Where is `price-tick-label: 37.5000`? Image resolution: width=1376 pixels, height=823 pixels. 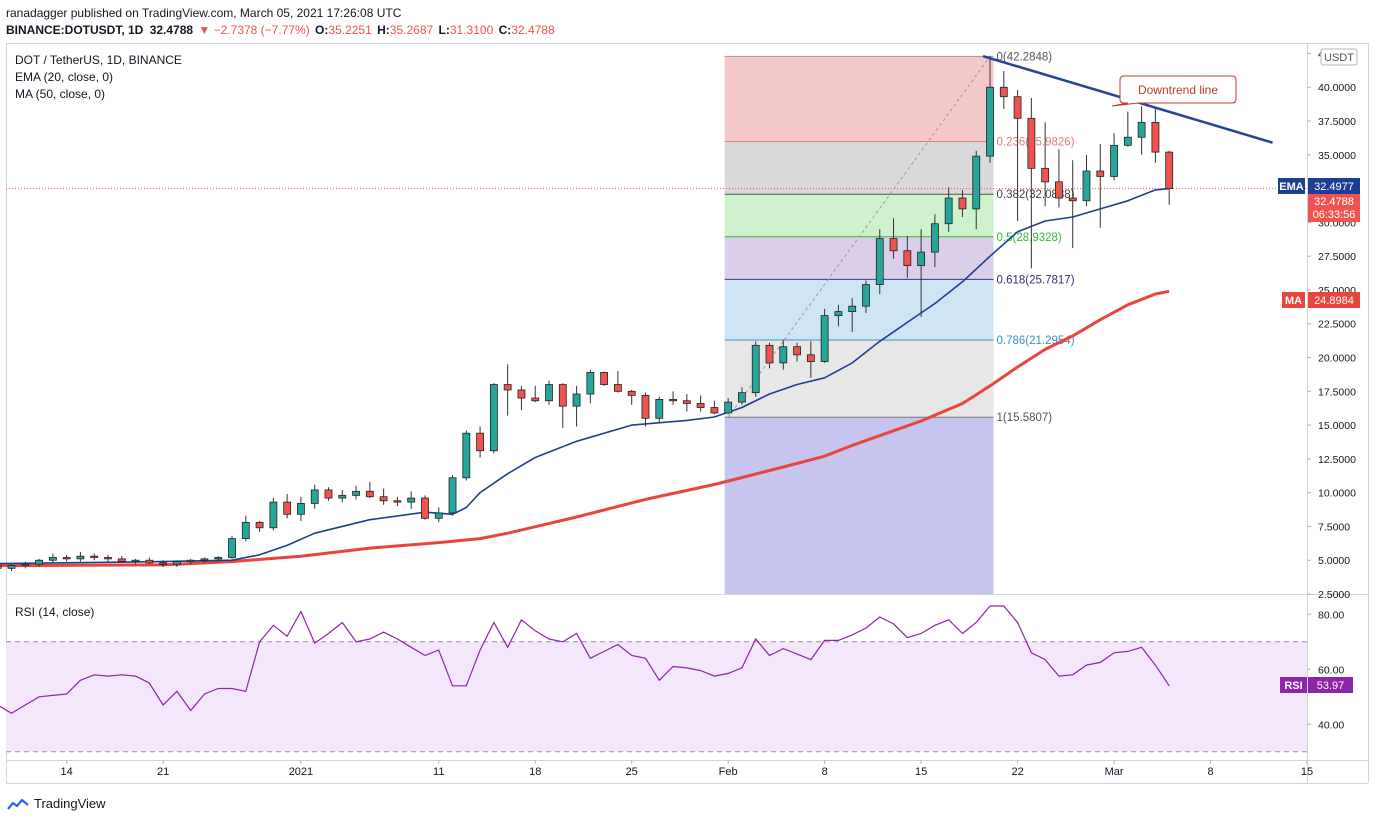
price-tick-label: 37.5000 is located at coordinates (1337, 122).